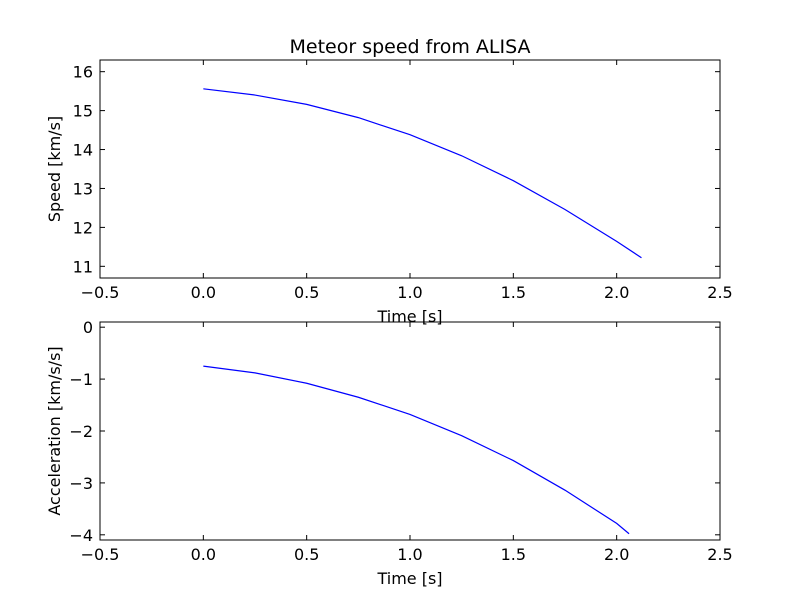 Image resolution: width=800 pixels, height=600 pixels. I want to click on y-tick-label: 11, so click(83, 266).